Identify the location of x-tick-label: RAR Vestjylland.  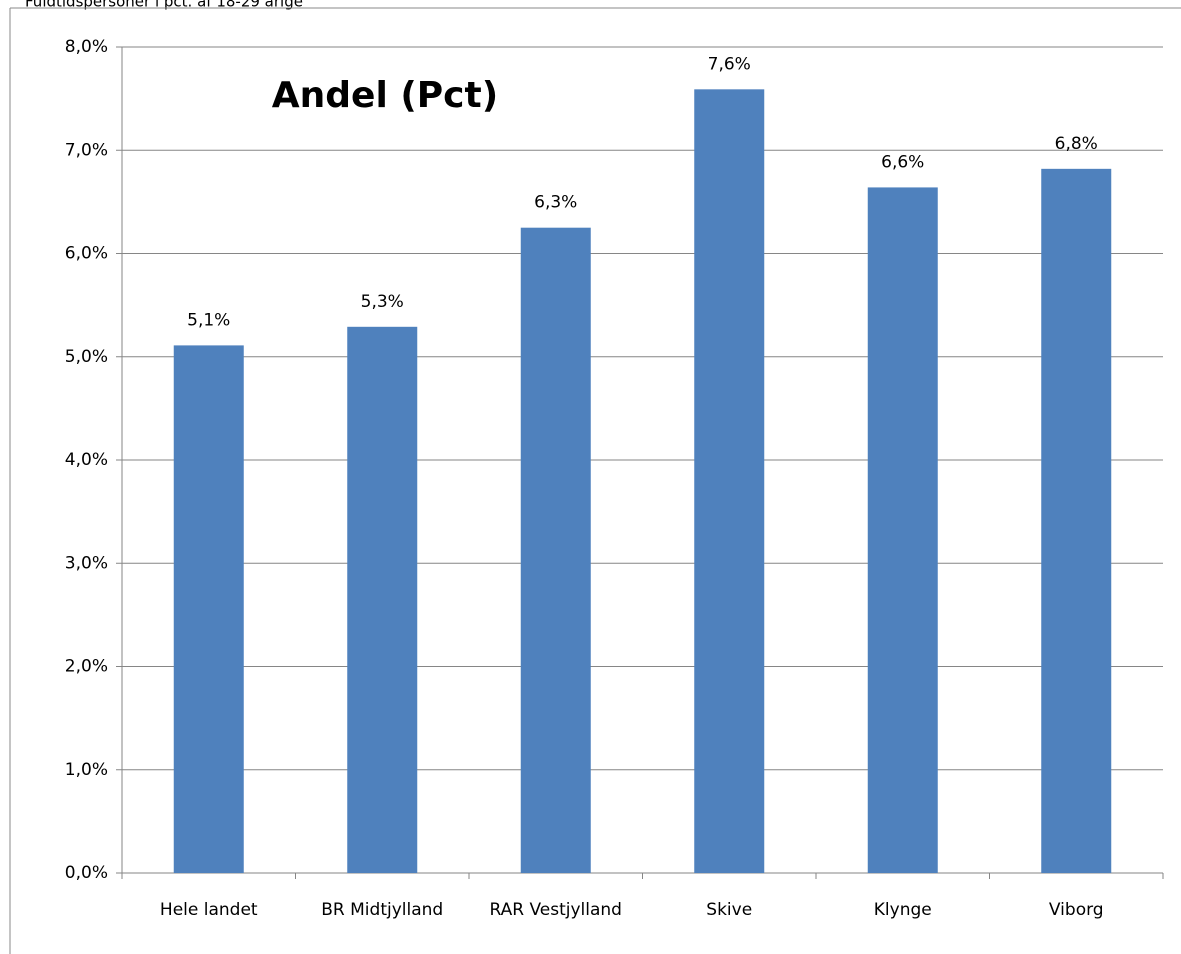
(556, 910).